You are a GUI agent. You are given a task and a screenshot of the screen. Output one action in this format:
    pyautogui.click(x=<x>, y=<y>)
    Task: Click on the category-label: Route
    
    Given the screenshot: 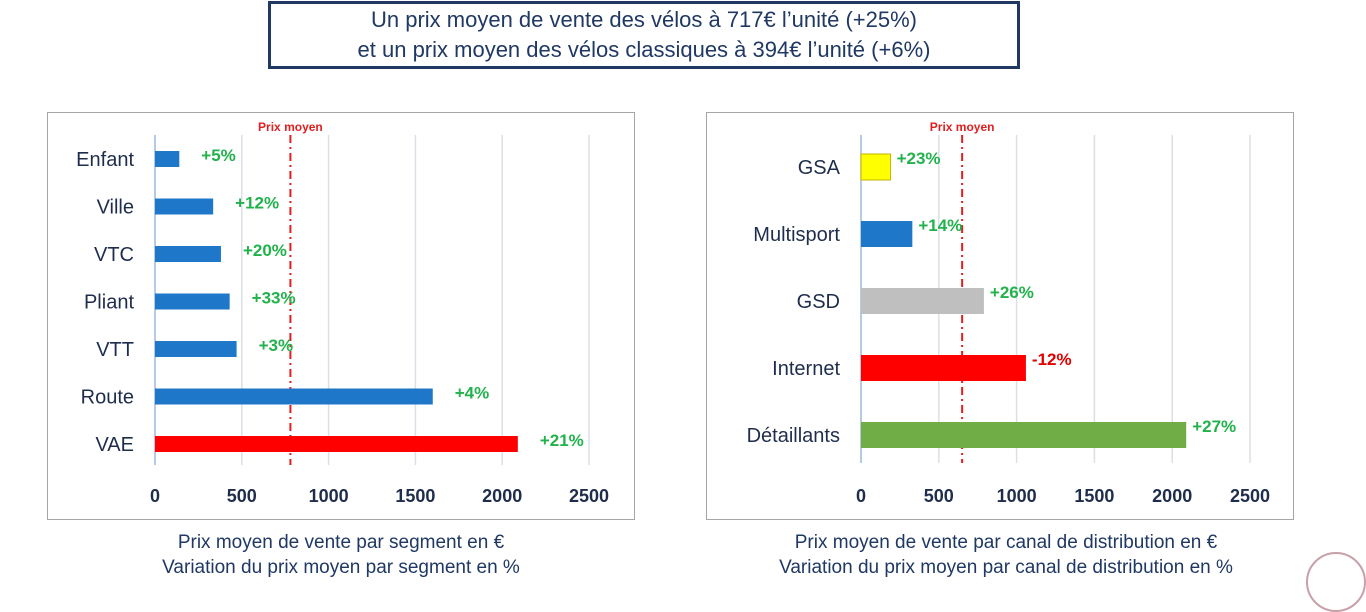 What is the action you would take?
    pyautogui.click(x=107, y=398)
    